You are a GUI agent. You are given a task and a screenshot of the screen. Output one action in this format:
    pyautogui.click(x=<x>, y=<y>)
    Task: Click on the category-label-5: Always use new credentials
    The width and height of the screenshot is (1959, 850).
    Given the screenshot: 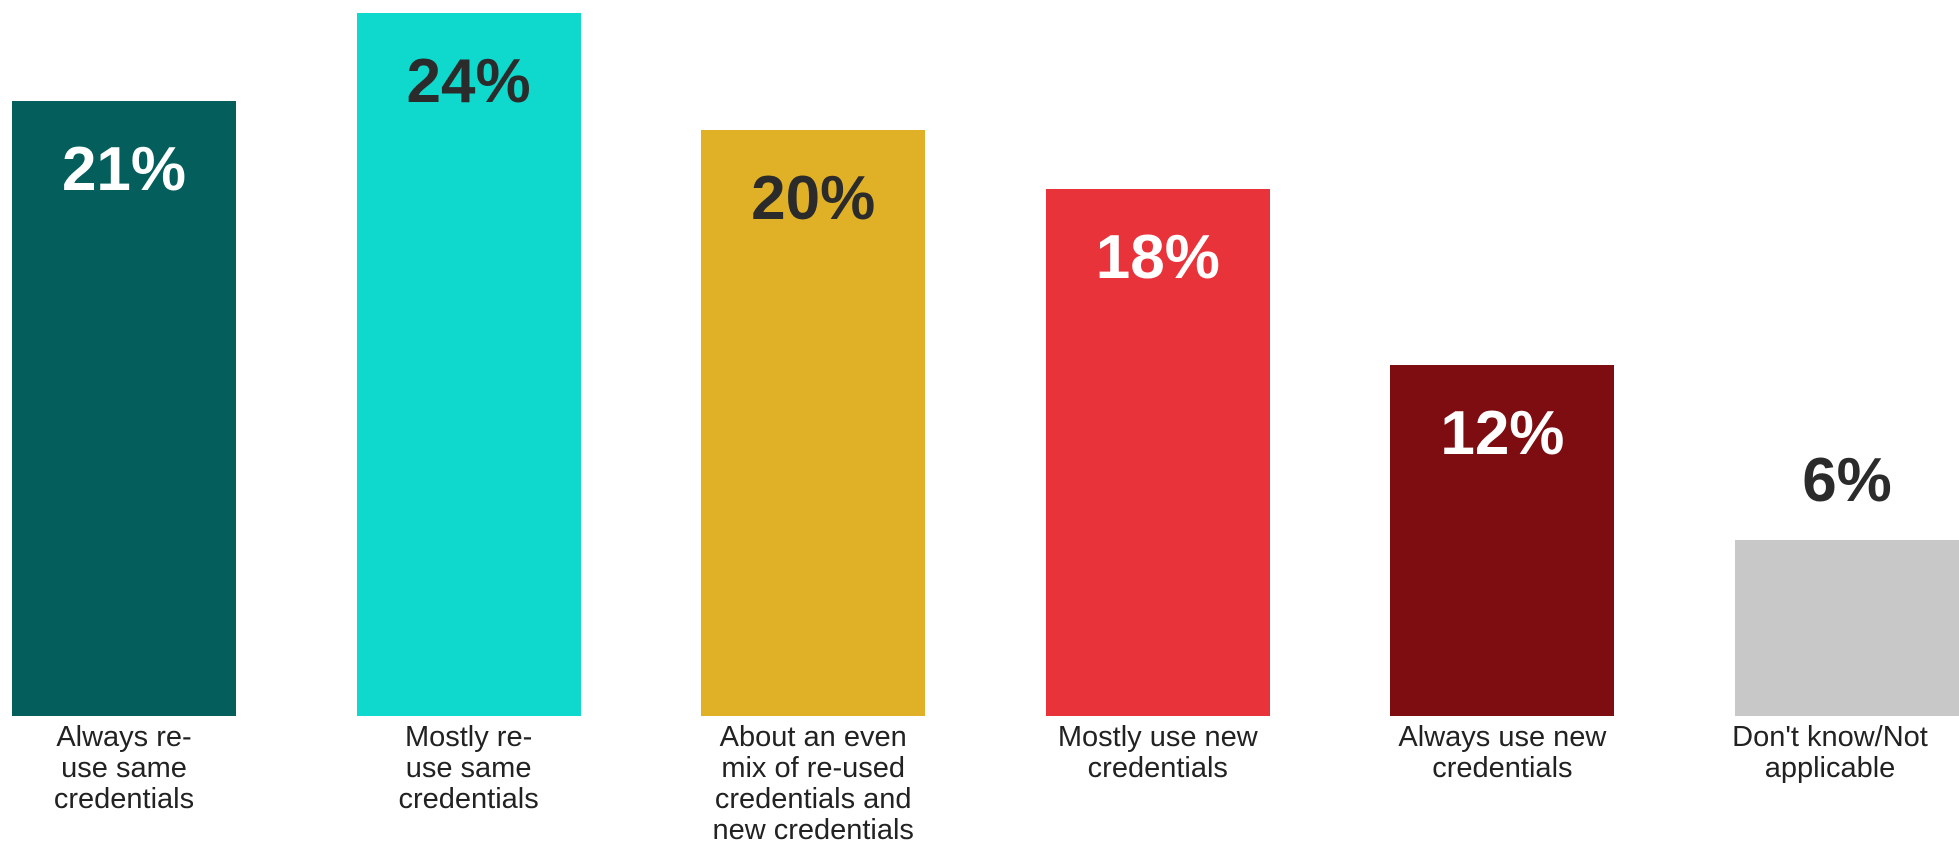 What is the action you would take?
    pyautogui.click(x=1502, y=752)
    